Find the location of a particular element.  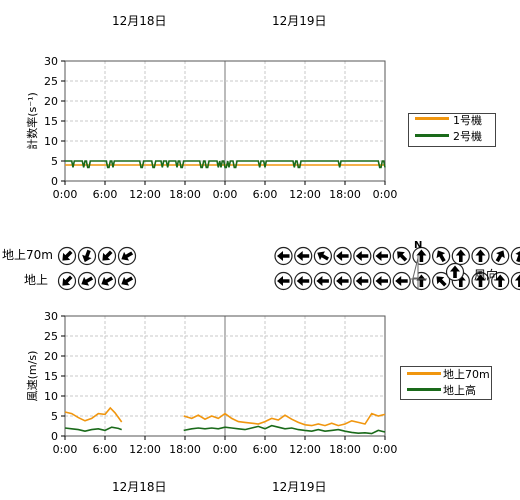

legend-label-unit1: 1号機 is located at coordinates (467, 120).